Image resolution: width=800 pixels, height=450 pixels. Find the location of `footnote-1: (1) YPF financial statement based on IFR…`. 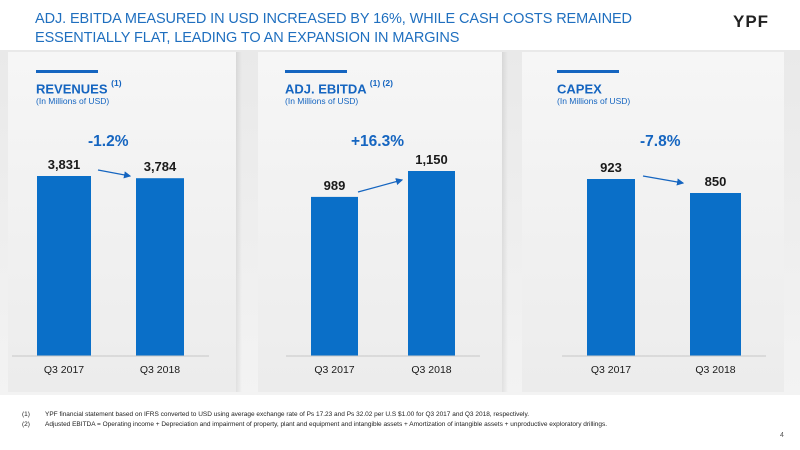

footnote-1: (1) YPF financial statement based on IFR… is located at coordinates (276, 414).